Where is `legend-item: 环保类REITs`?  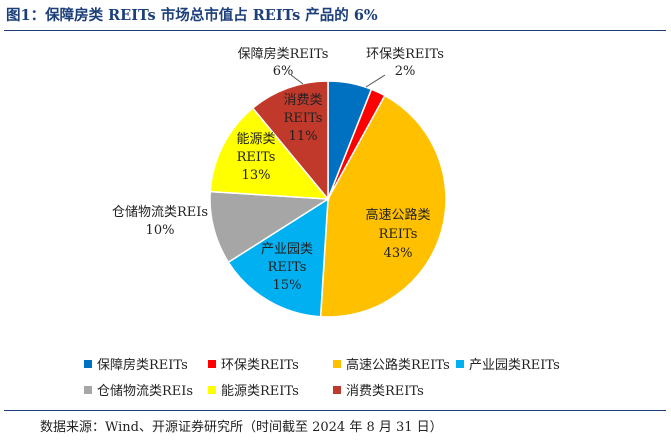 legend-item: 环保类REITs is located at coordinates (253, 363).